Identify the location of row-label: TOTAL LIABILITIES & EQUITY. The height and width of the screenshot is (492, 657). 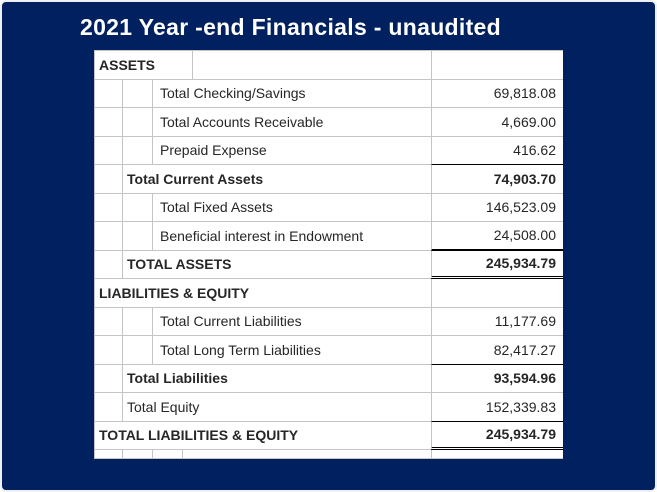
(263, 436).